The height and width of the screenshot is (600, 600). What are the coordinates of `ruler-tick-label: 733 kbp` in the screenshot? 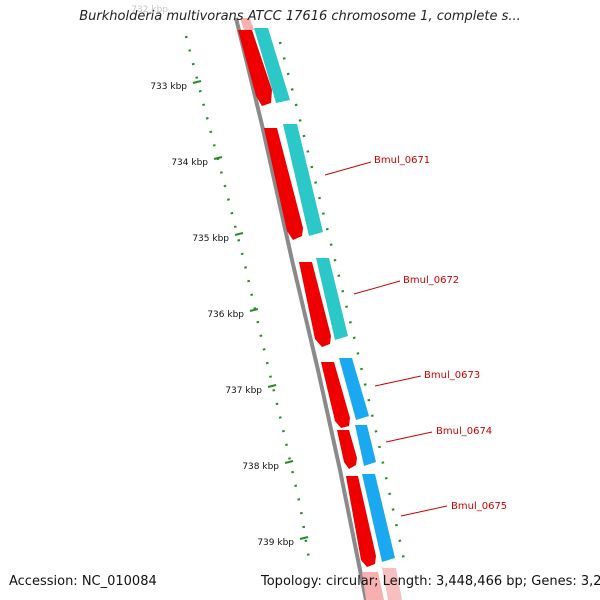 It's located at (168, 87).